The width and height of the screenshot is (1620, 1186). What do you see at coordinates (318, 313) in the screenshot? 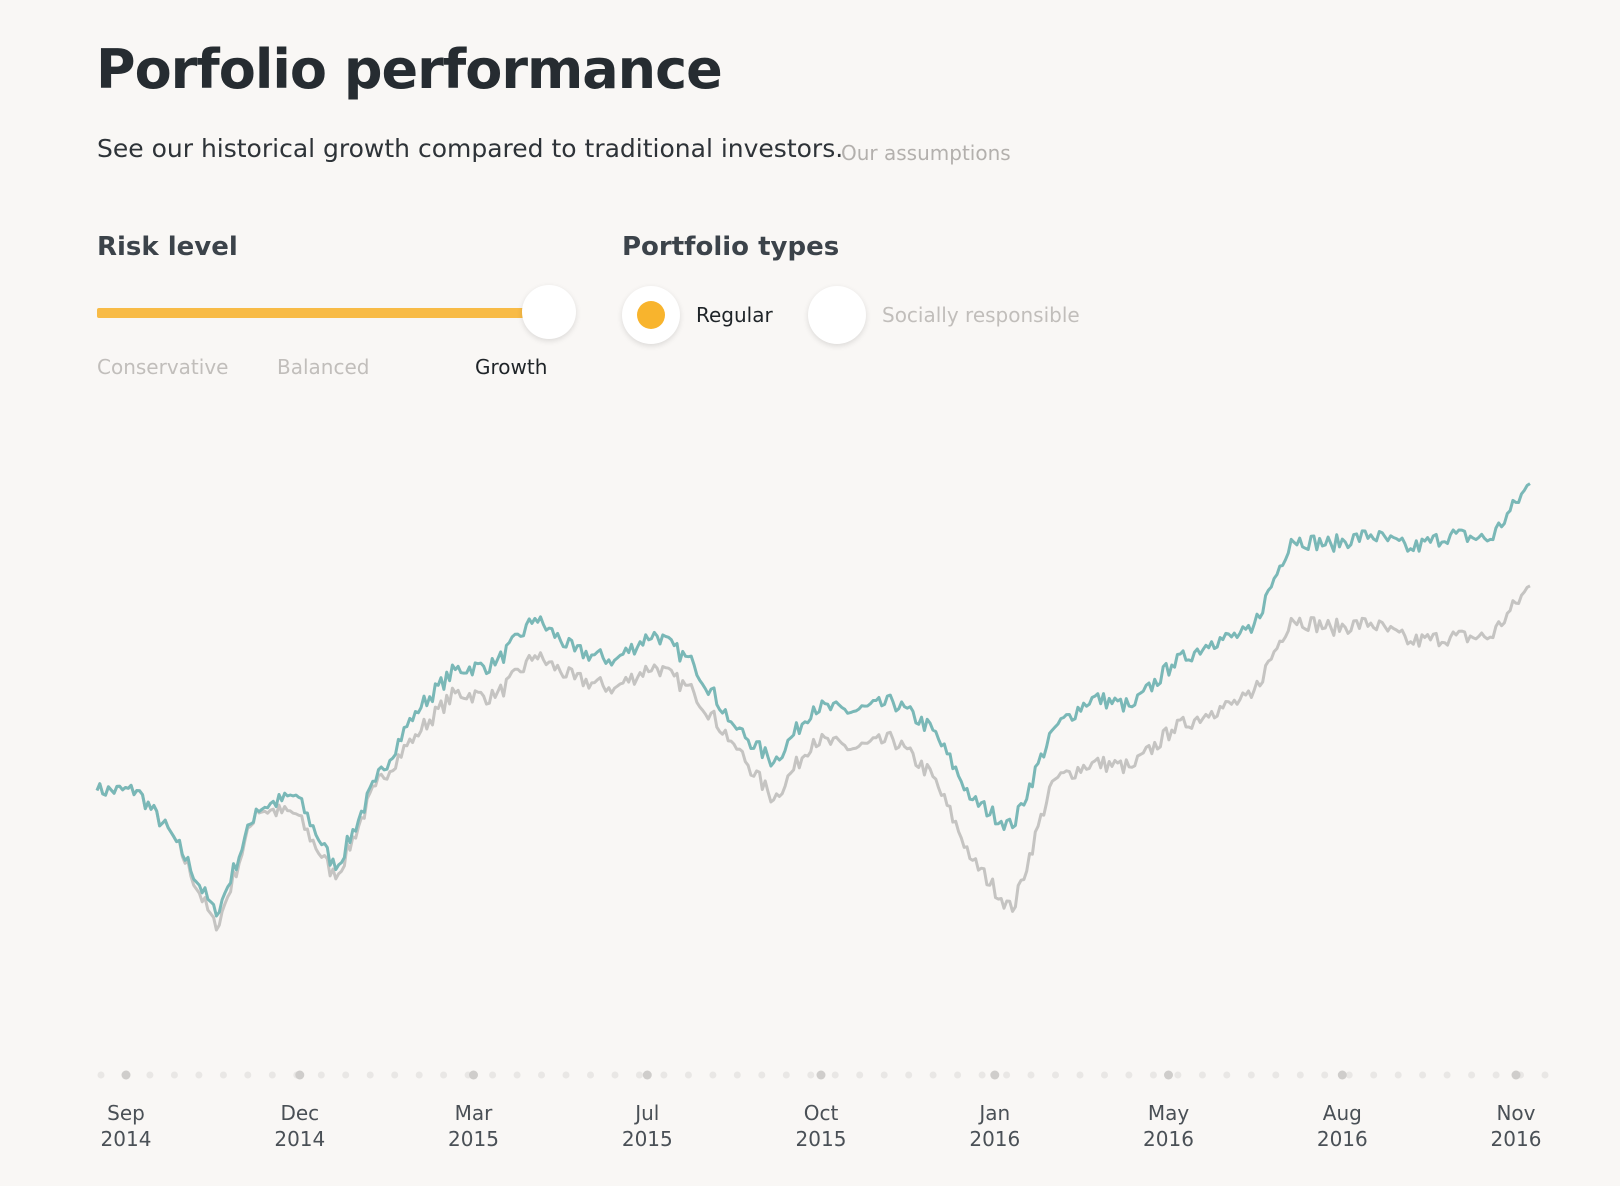
I see `slider-track` at bounding box center [318, 313].